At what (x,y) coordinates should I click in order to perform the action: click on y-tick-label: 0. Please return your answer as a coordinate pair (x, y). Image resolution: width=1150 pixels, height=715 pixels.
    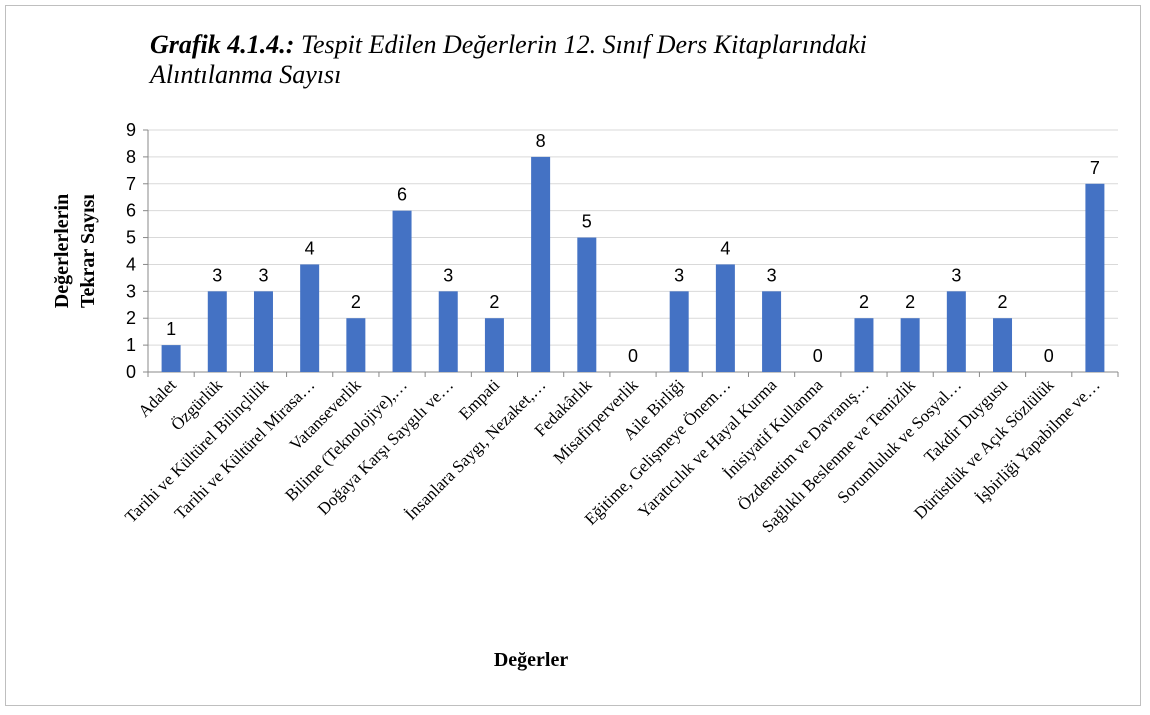
    Looking at the image, I should click on (131, 372).